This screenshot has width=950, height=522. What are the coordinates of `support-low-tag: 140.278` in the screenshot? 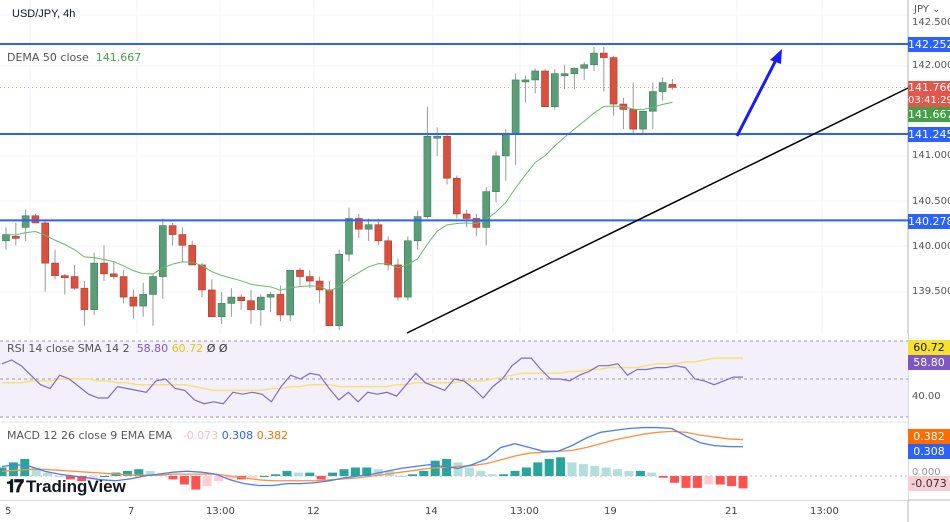 It's located at (929, 221).